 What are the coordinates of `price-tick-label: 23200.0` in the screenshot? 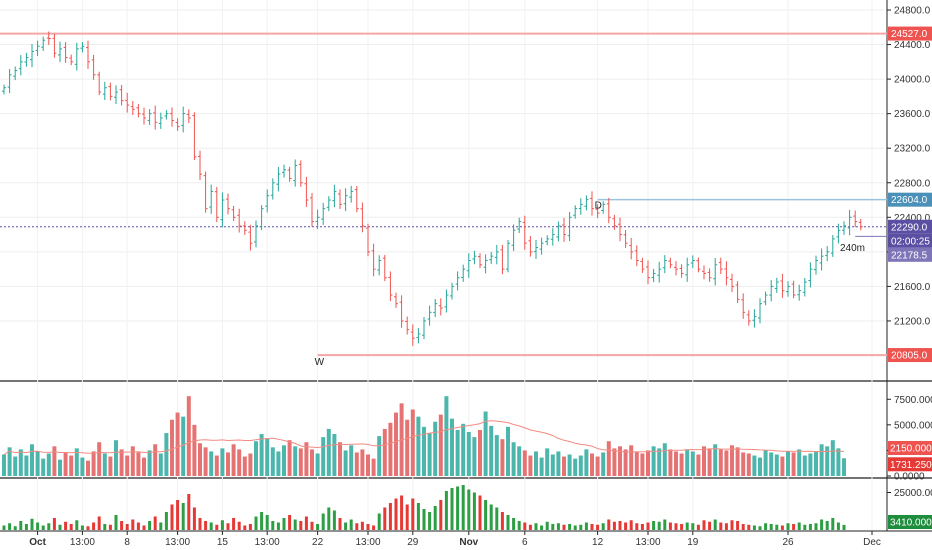 It's located at (912, 149).